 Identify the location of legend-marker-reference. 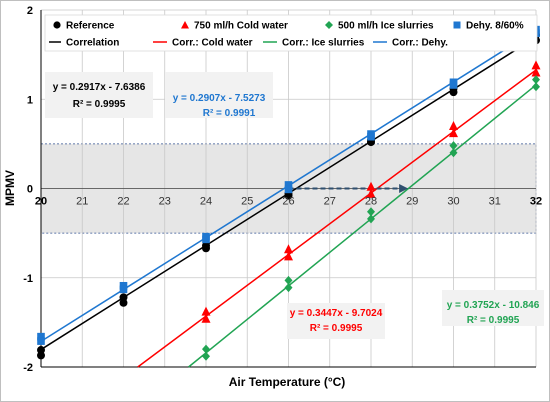
(57, 25).